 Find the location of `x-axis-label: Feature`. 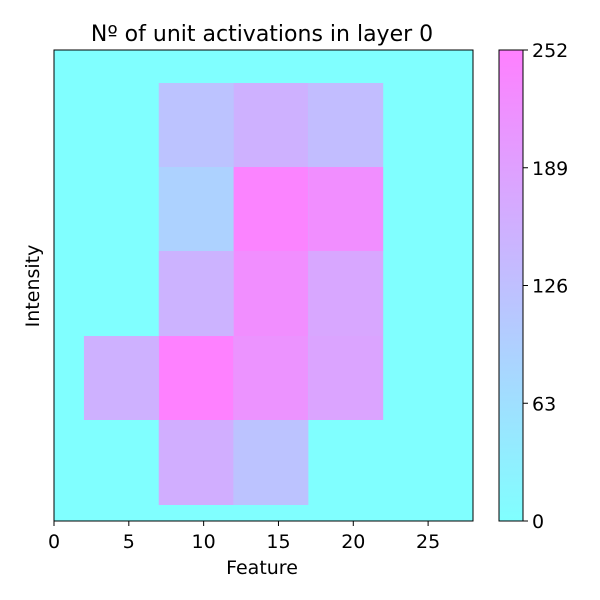

x-axis-label: Feature is located at coordinates (262, 568).